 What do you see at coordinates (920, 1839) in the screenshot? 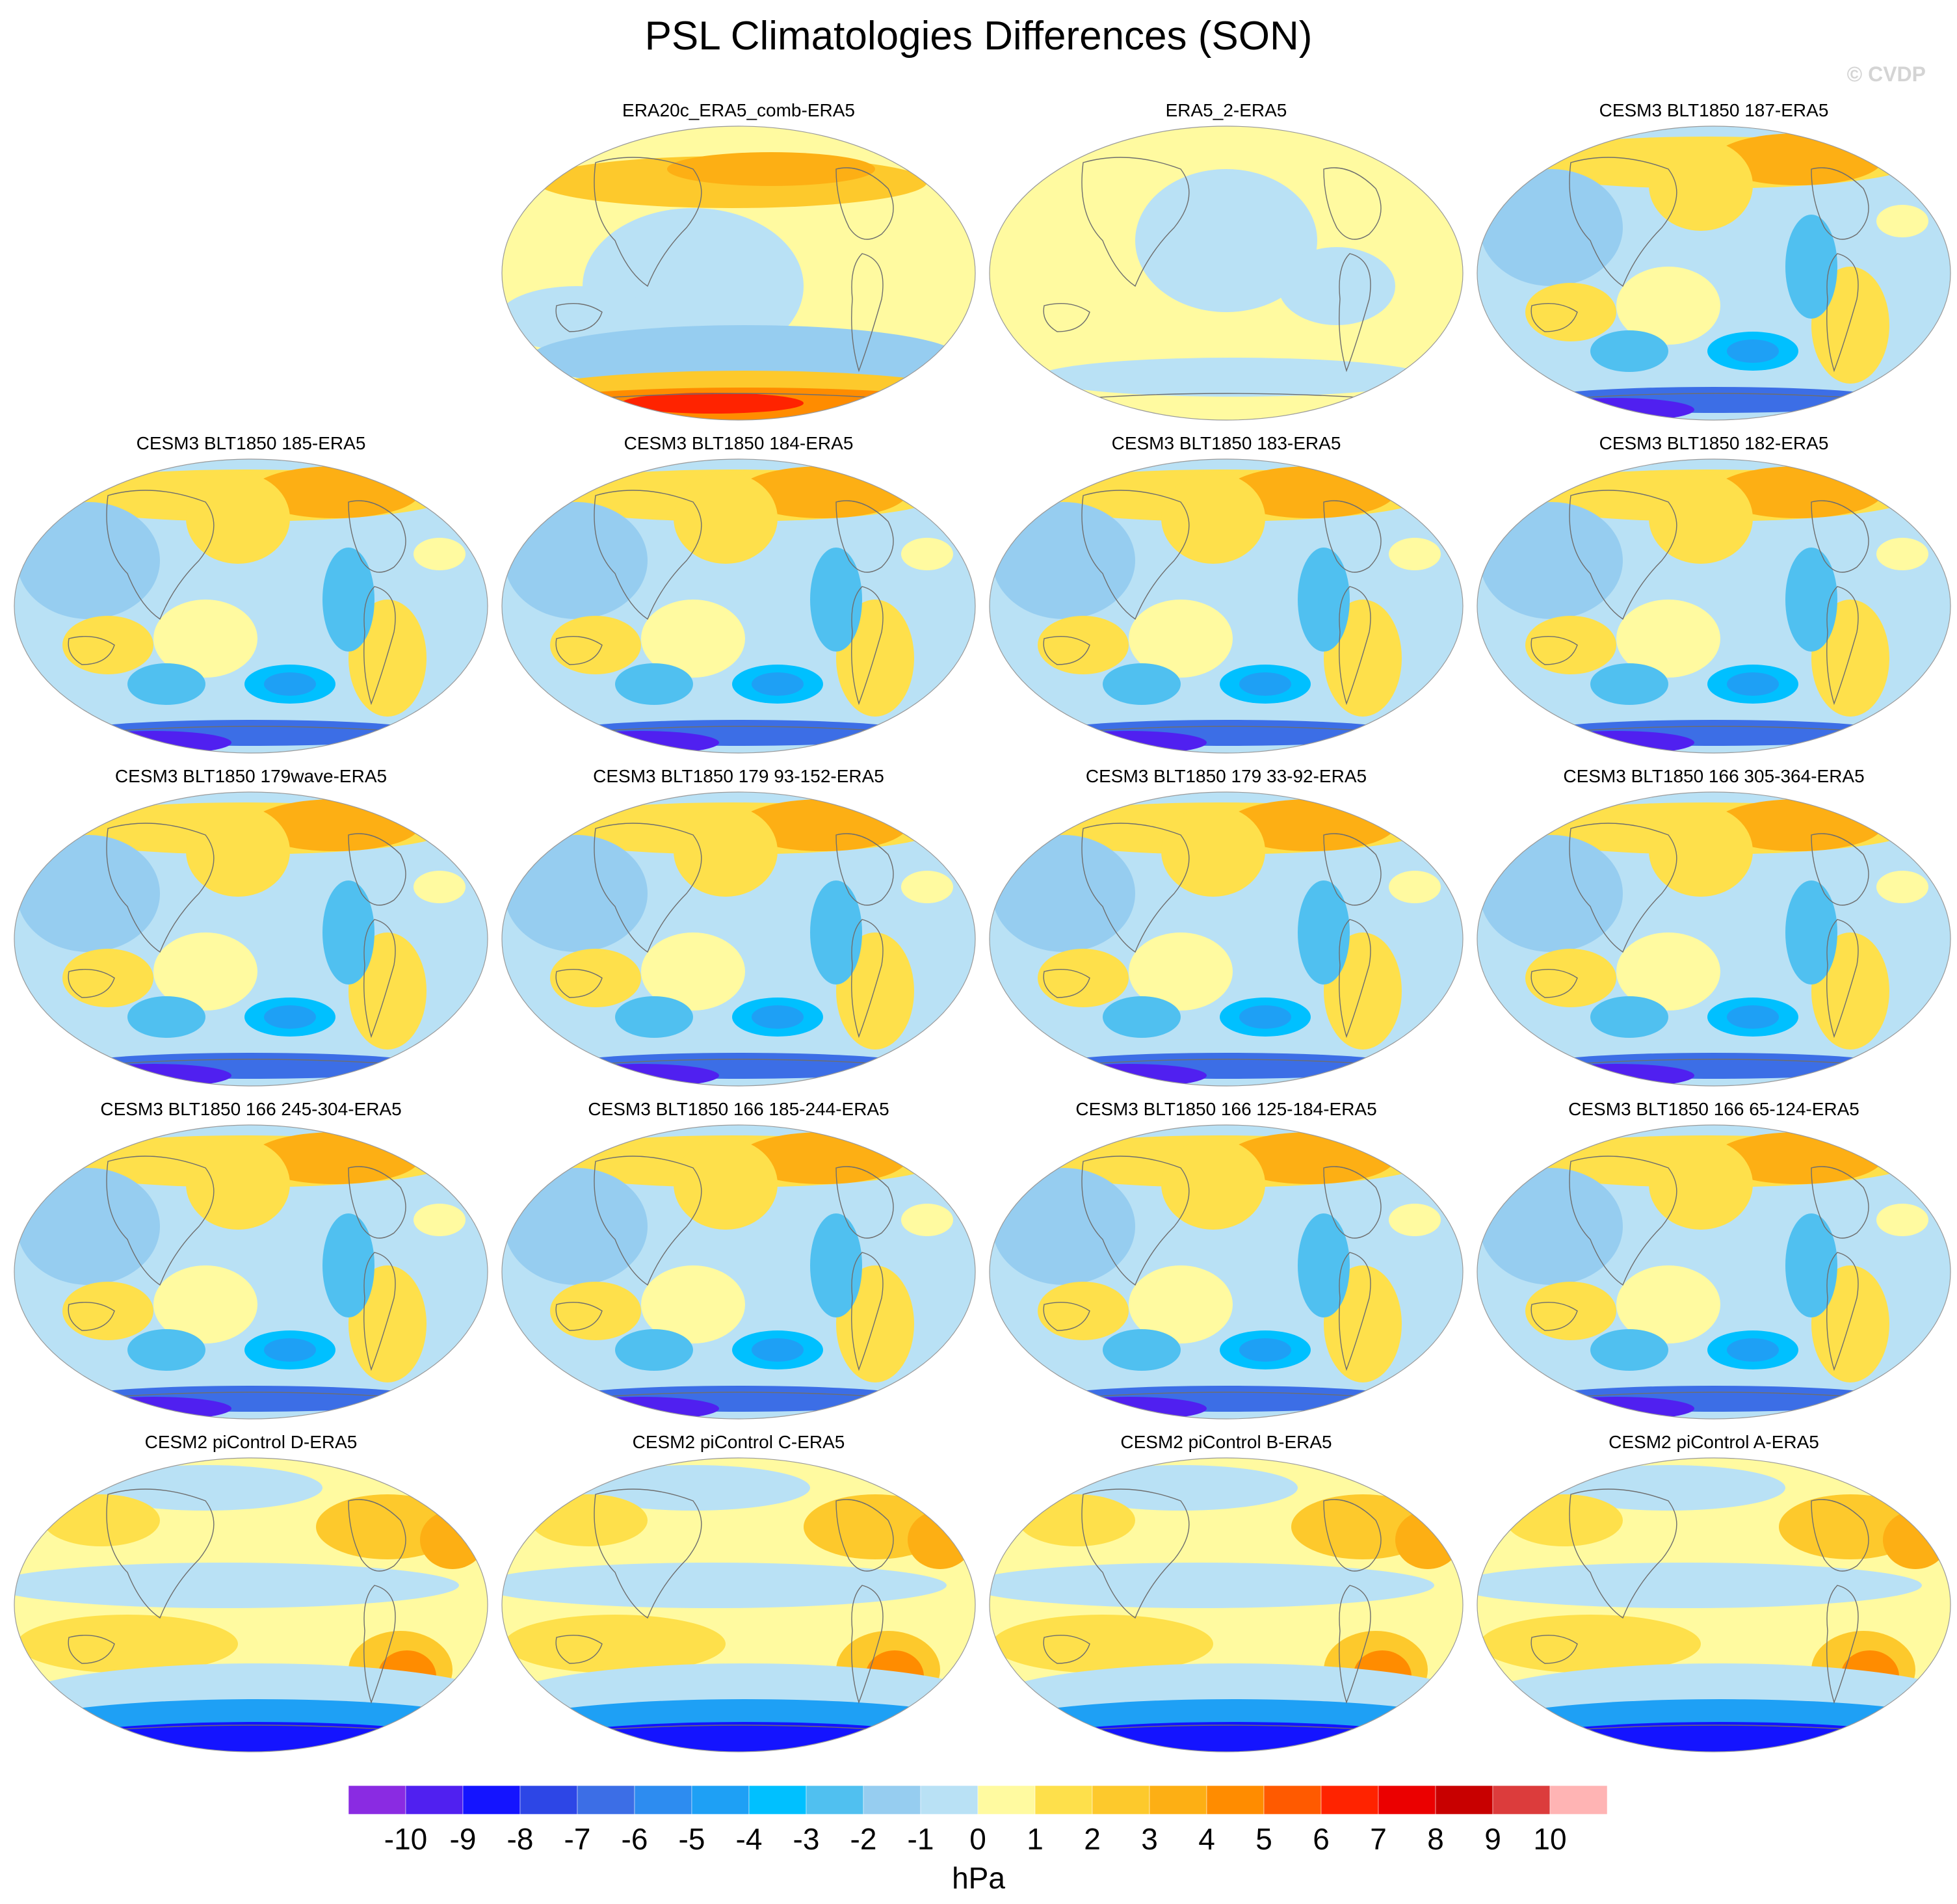
I see `colorbar-tick-label: -1` at bounding box center [920, 1839].